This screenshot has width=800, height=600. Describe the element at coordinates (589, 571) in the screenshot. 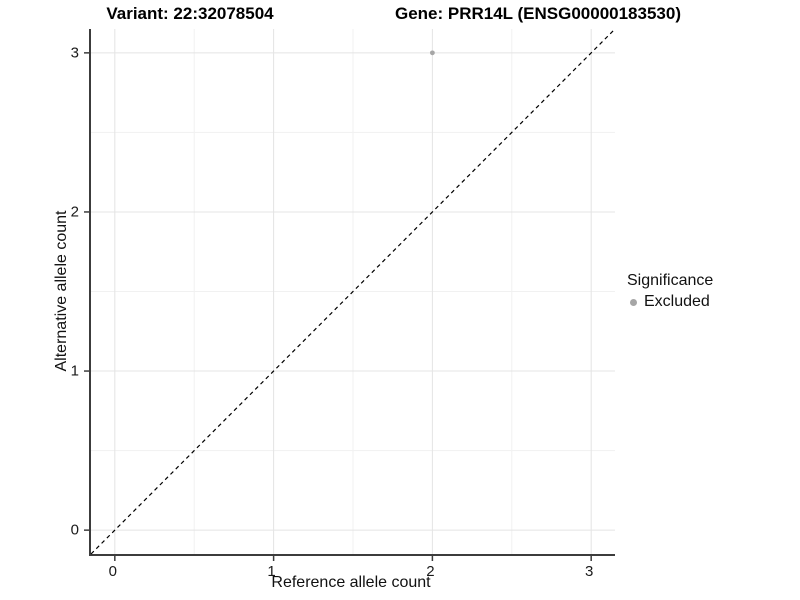

I see `x-tick-label: 3` at that location.